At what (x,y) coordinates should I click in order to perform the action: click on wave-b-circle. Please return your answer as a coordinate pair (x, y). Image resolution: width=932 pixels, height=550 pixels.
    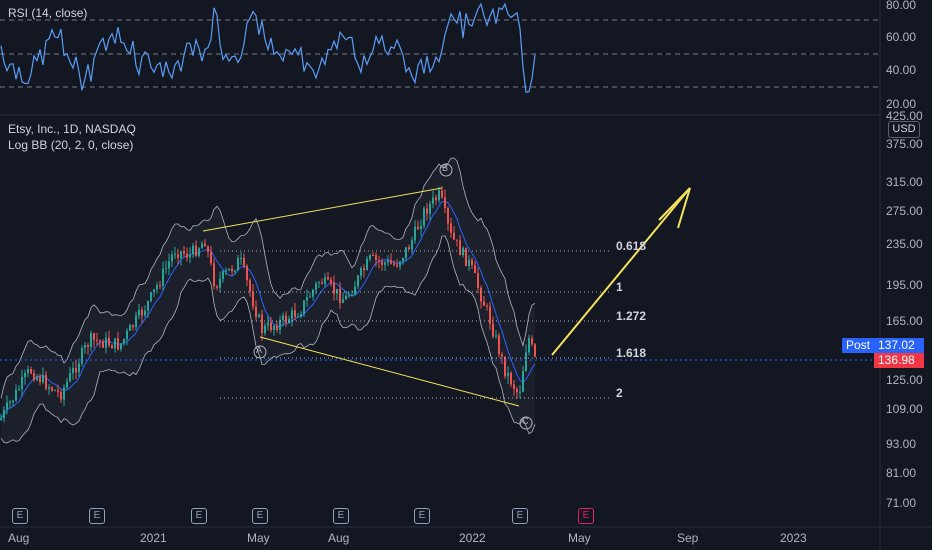
    Looking at the image, I should click on (446, 170).